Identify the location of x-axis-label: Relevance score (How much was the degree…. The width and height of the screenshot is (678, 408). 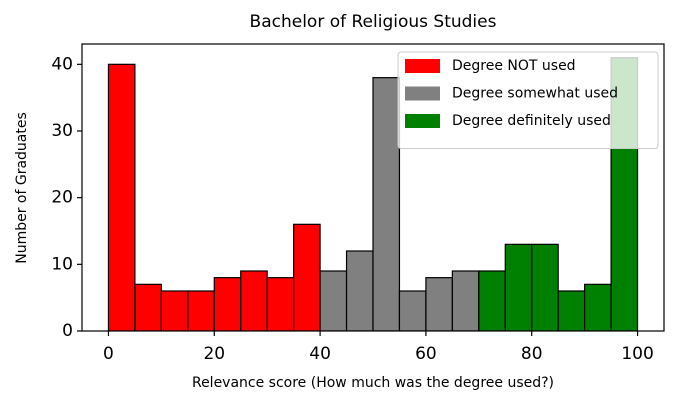
(373, 383).